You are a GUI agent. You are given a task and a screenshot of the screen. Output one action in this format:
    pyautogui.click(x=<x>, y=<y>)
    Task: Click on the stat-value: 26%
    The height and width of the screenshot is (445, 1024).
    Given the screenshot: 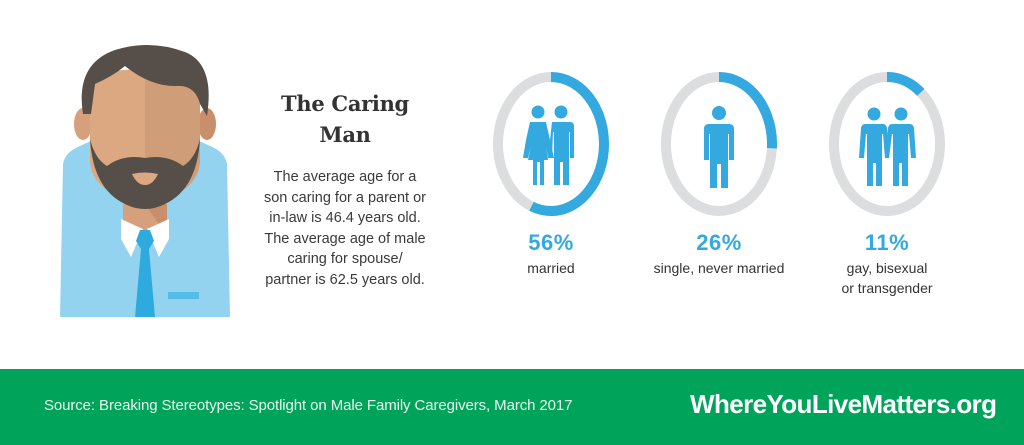 What is the action you would take?
    pyautogui.click(x=719, y=242)
    